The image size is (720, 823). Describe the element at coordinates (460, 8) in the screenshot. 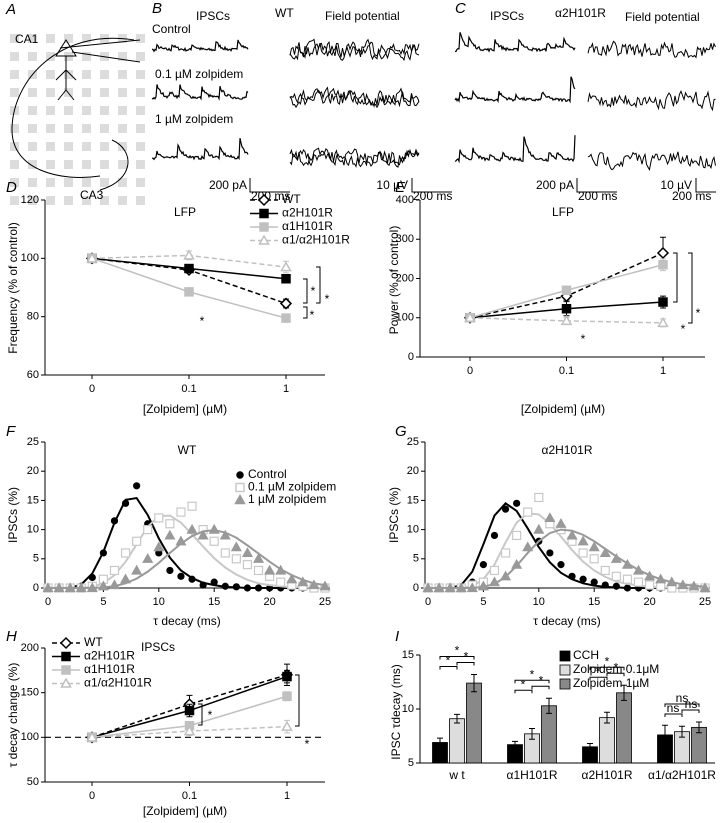

I see `panel-label: C` at that location.